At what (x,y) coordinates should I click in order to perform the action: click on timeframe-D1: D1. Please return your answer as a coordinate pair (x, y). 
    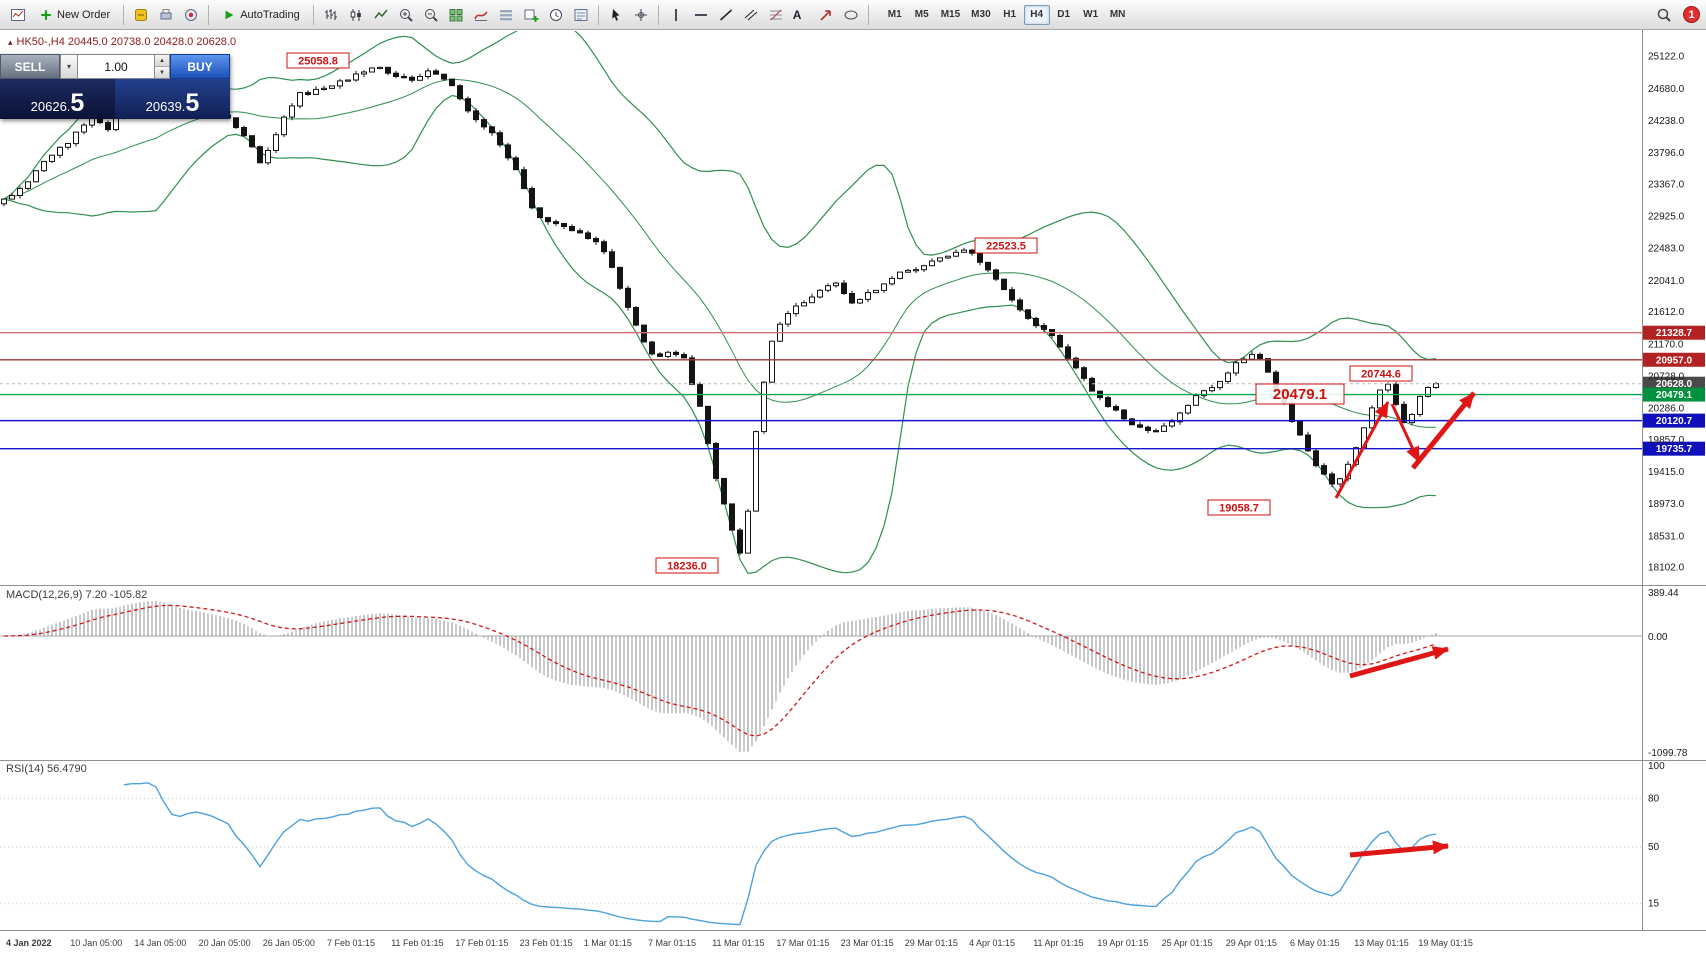
    Looking at the image, I should click on (1064, 15).